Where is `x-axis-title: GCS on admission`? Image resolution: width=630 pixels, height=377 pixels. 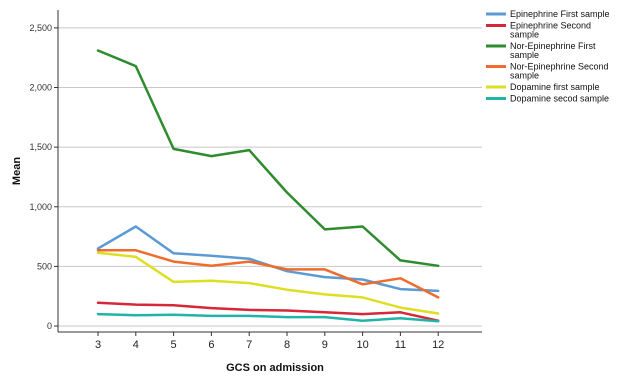 x-axis-title: GCS on admission is located at coordinates (275, 367).